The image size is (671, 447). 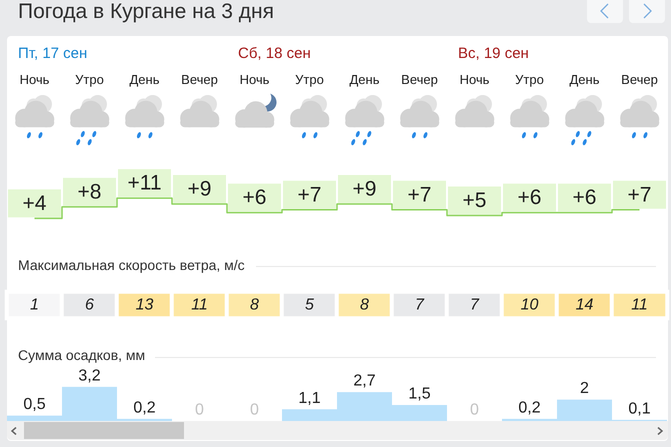 I want to click on data-label: 13, so click(x=145, y=305).